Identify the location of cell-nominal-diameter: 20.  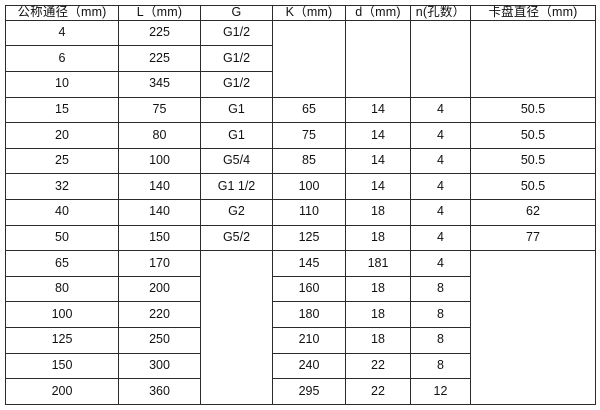
(62, 135).